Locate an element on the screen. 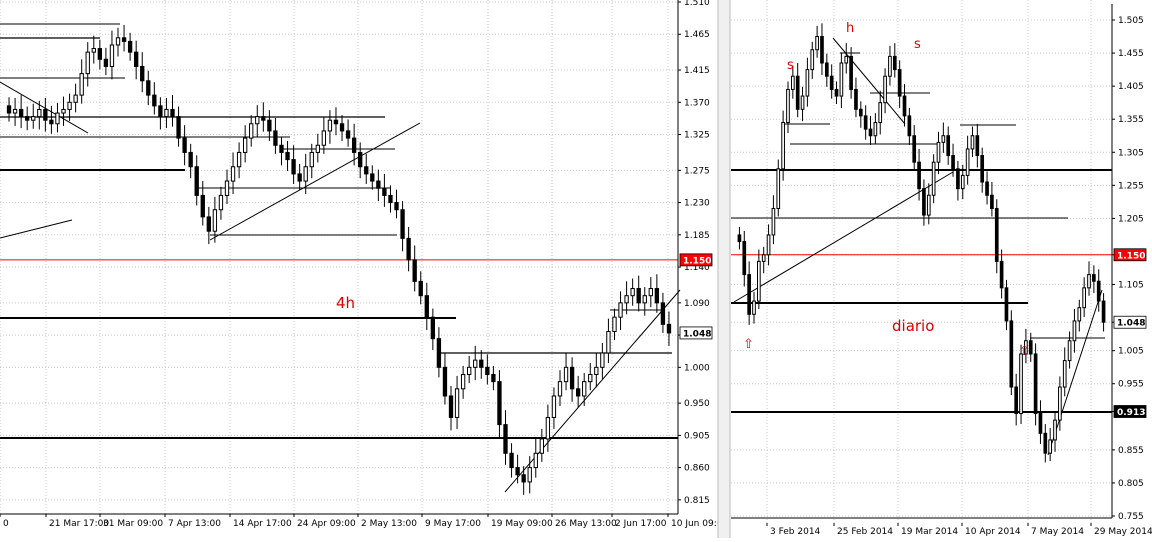  chart-4h-x-tick-label: 14 Apr 17:00 is located at coordinates (262, 524).